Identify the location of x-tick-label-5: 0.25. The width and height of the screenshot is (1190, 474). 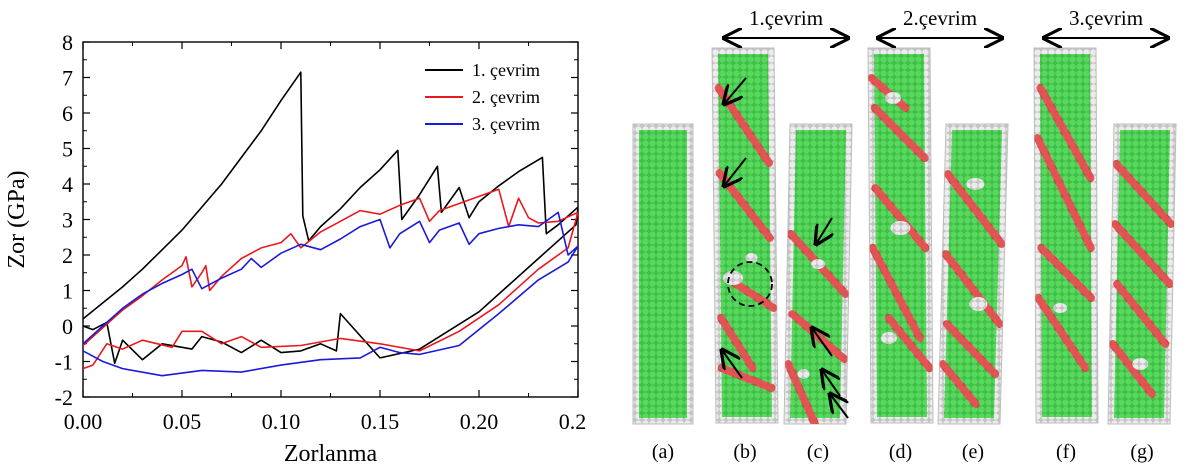
(572, 421).